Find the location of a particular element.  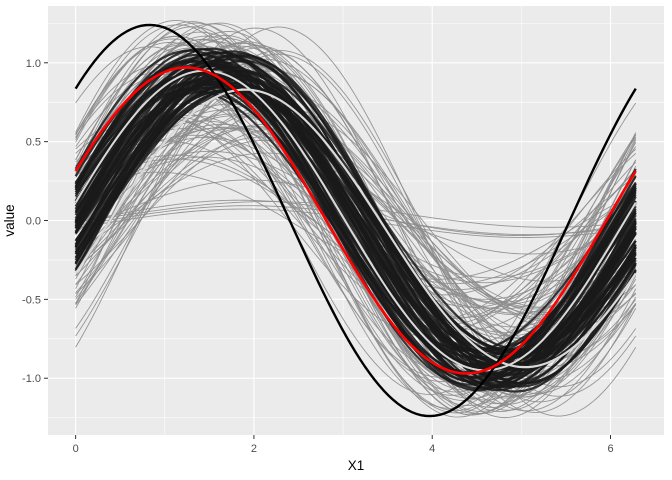

y-axis-ticks: -1.0 -0.5 0.0 0.5 1.0 is located at coordinates (35, 221).